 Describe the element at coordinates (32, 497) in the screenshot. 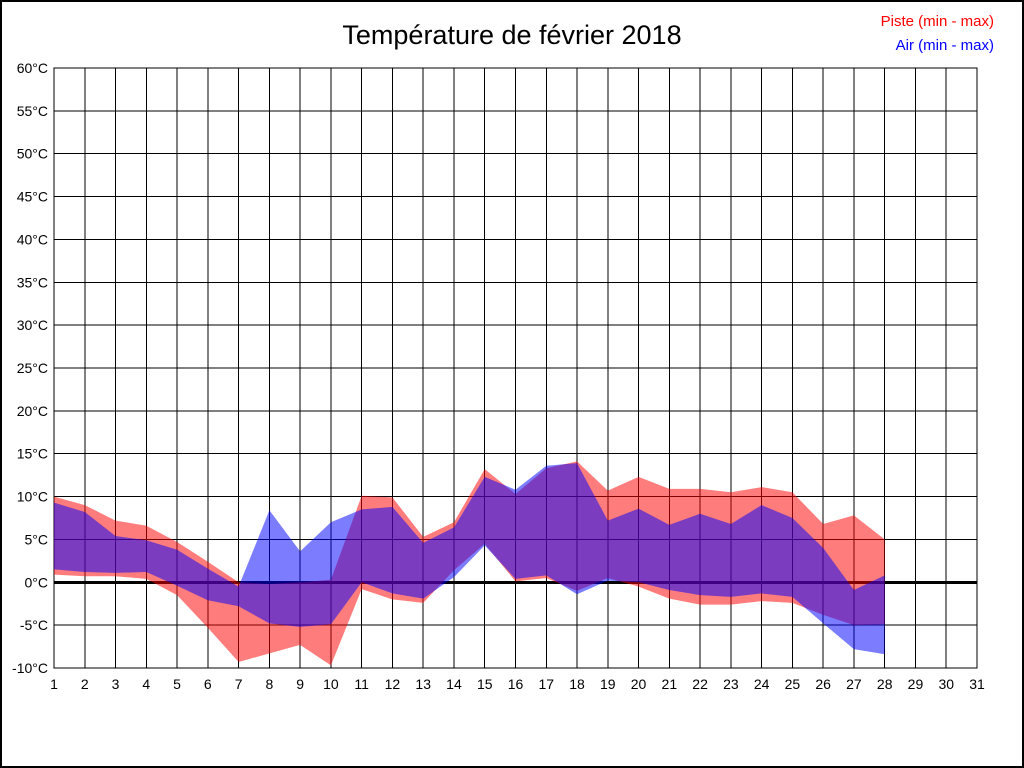

I see `y-tick-label: 10°C` at that location.